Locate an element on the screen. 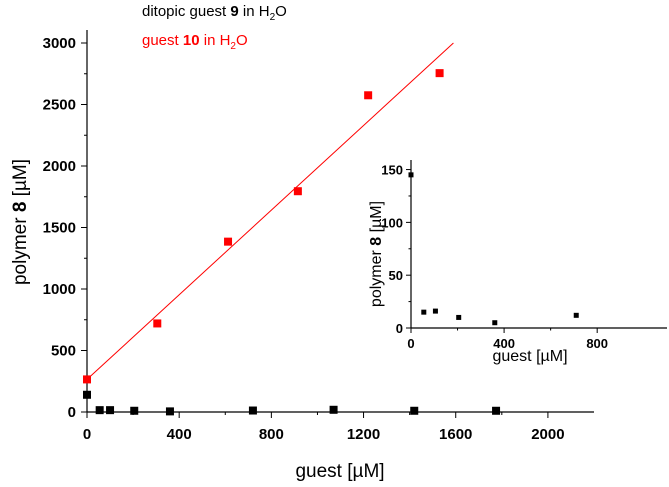  main-ylabel-num: 8 is located at coordinates (20, 207).